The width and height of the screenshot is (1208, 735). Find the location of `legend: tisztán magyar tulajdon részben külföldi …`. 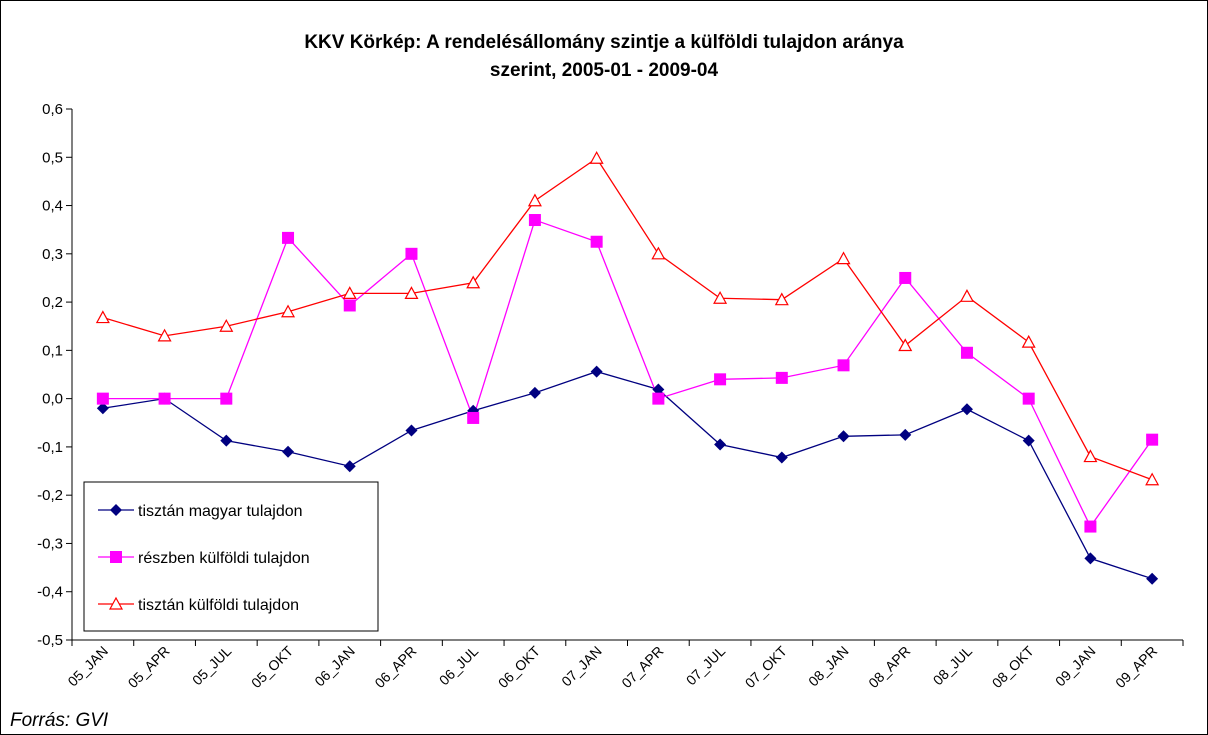

legend: tisztán magyar tulajdon részben külföldi … is located at coordinates (231, 556).